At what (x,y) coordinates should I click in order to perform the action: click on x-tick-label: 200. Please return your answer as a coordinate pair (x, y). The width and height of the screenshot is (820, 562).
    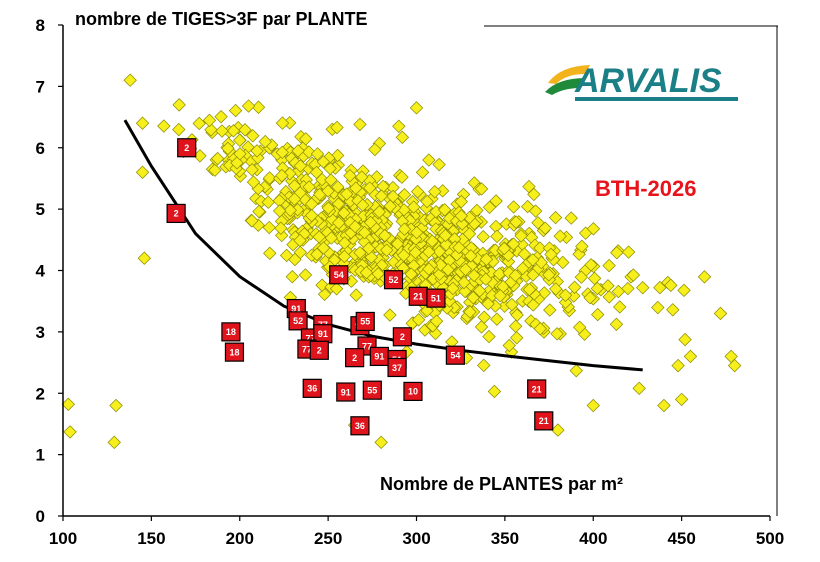
    Looking at the image, I should click on (240, 538).